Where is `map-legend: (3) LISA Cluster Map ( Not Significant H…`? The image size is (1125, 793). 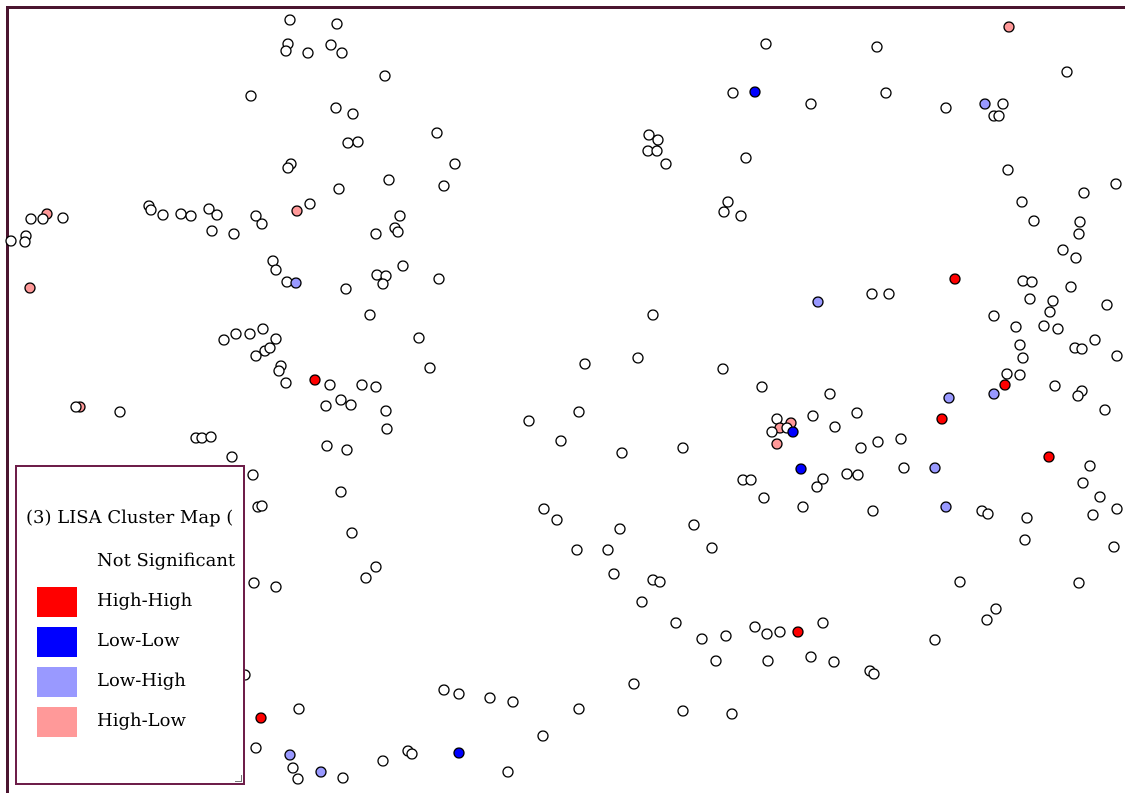 map-legend: (3) LISA Cluster Map ( Not Significant H… is located at coordinates (130, 625).